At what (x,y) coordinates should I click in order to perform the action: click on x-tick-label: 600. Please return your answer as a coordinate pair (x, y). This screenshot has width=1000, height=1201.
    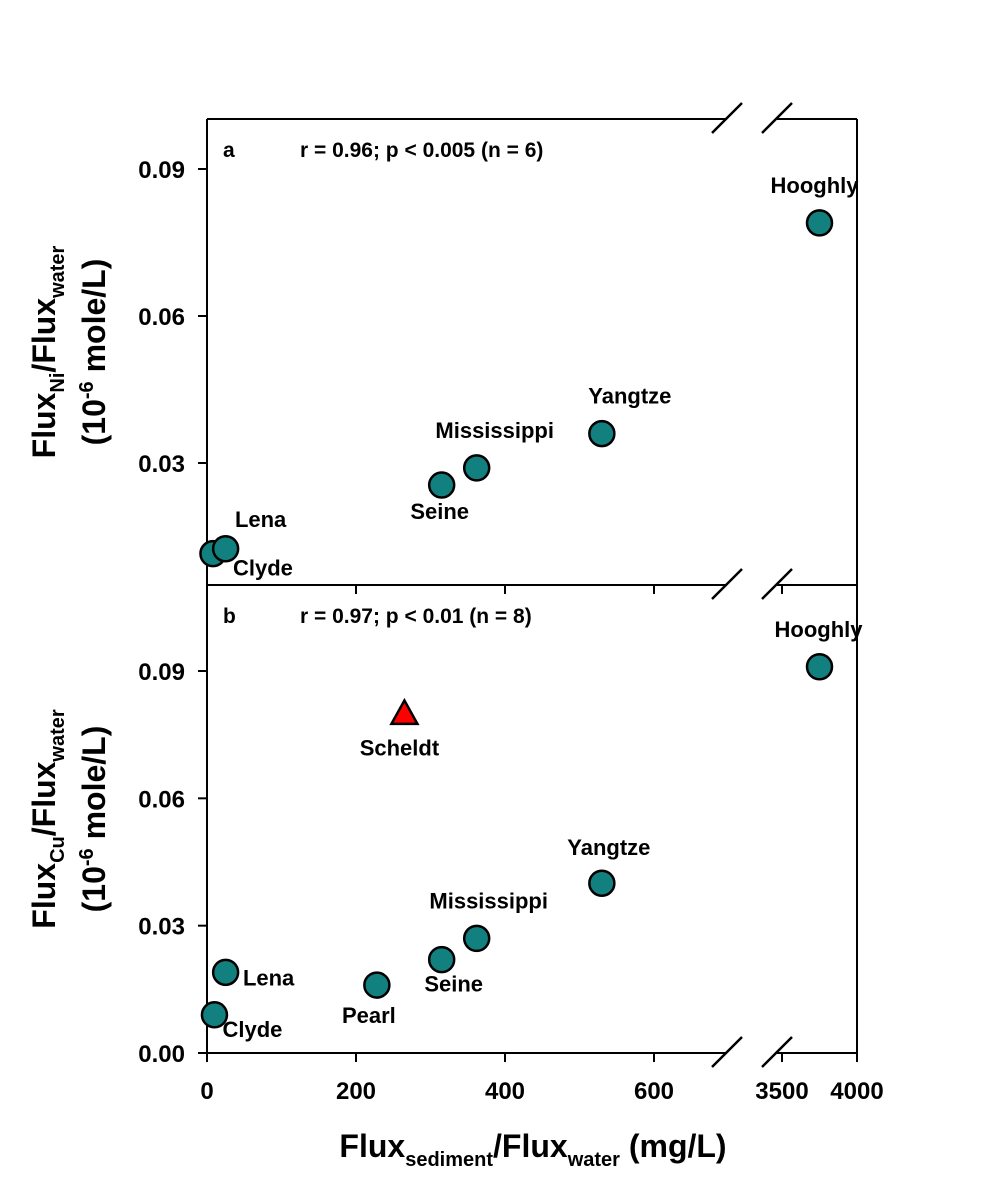
    Looking at the image, I should click on (654, 1091).